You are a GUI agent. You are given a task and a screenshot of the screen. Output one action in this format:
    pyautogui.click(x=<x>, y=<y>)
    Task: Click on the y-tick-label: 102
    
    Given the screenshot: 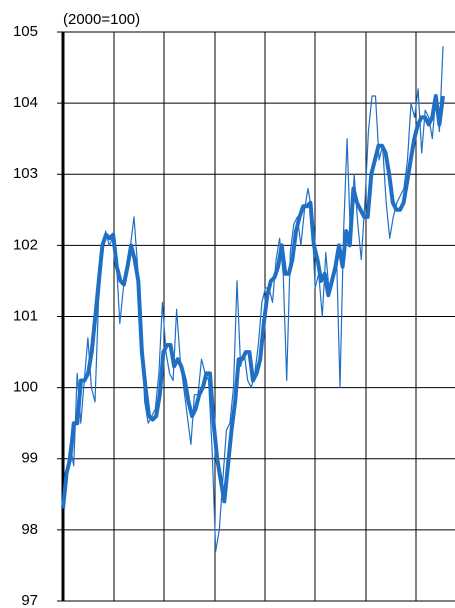 What is the action you would take?
    pyautogui.click(x=25, y=244)
    